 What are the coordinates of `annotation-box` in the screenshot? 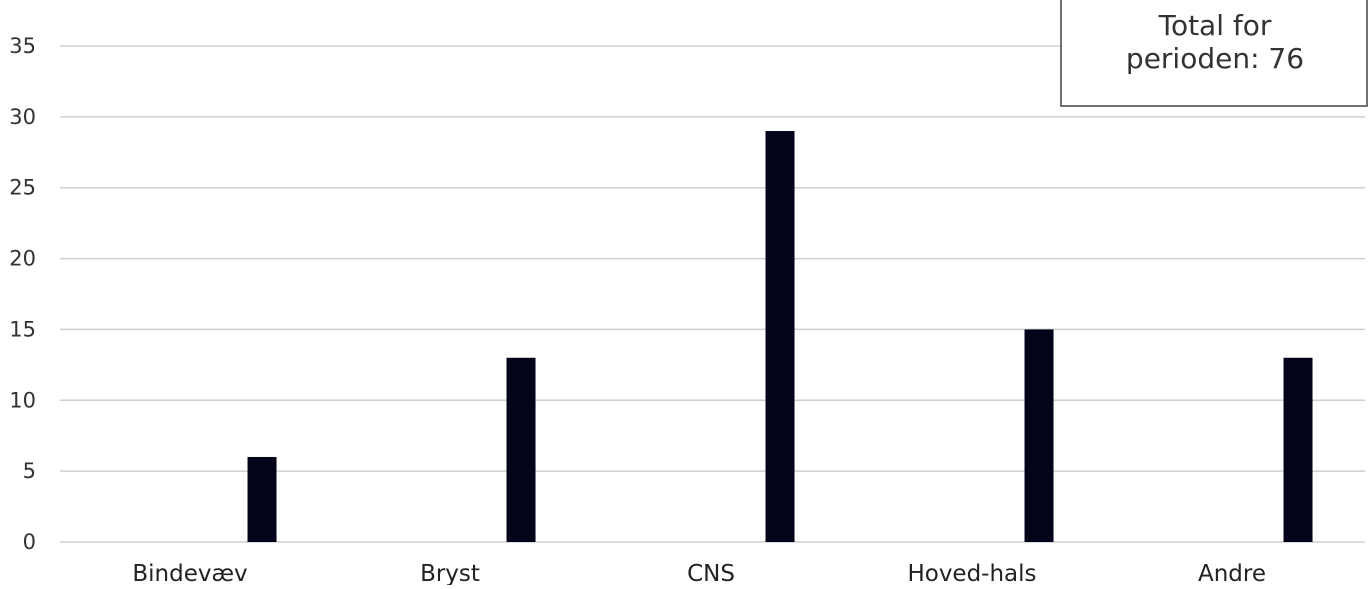 It's located at (1214, 53).